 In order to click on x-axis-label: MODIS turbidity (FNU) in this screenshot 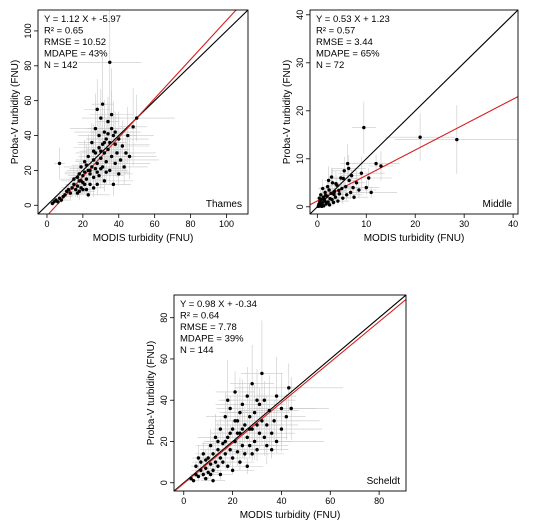, I will do `click(143, 238)`.